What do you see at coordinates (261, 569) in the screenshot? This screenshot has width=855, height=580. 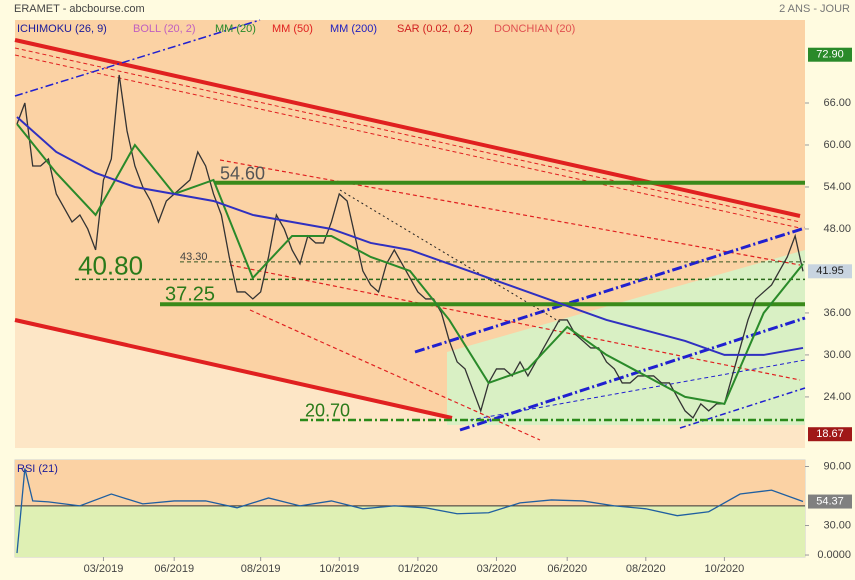 I see `x-tick-label: 08/2019` at bounding box center [261, 569].